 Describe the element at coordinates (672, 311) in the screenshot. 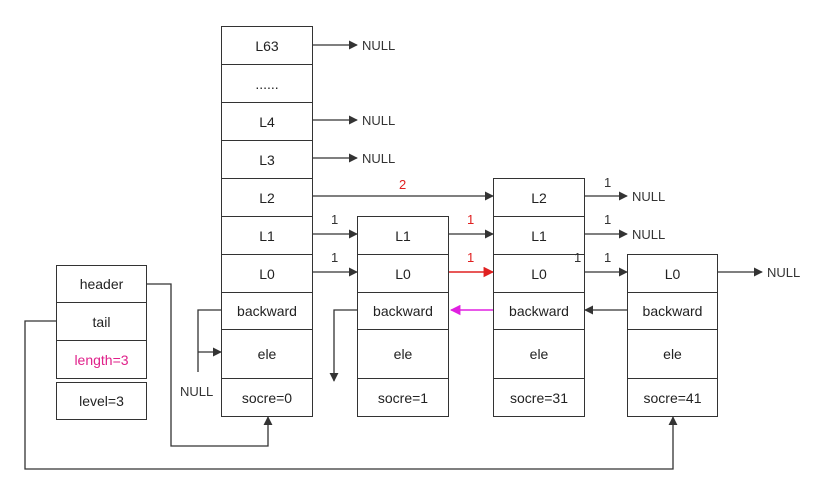

I see `node3-backward: backward` at that location.